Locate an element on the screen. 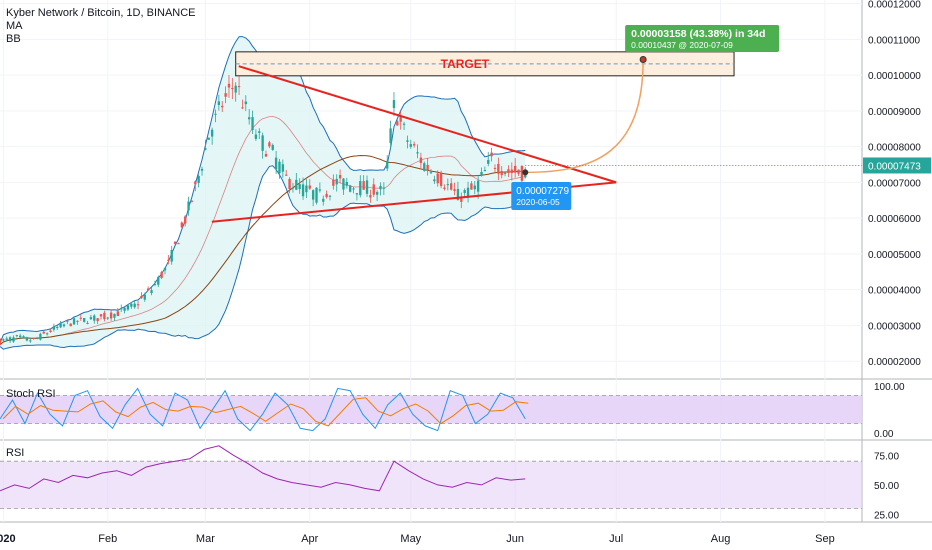 The height and width of the screenshot is (550, 932). x-tick-label: Jul is located at coordinates (616, 539).